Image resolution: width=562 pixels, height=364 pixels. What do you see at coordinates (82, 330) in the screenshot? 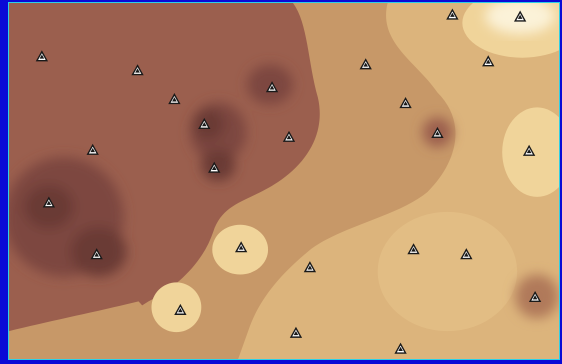
I see `zone-south-west-light` at bounding box center [82, 330].